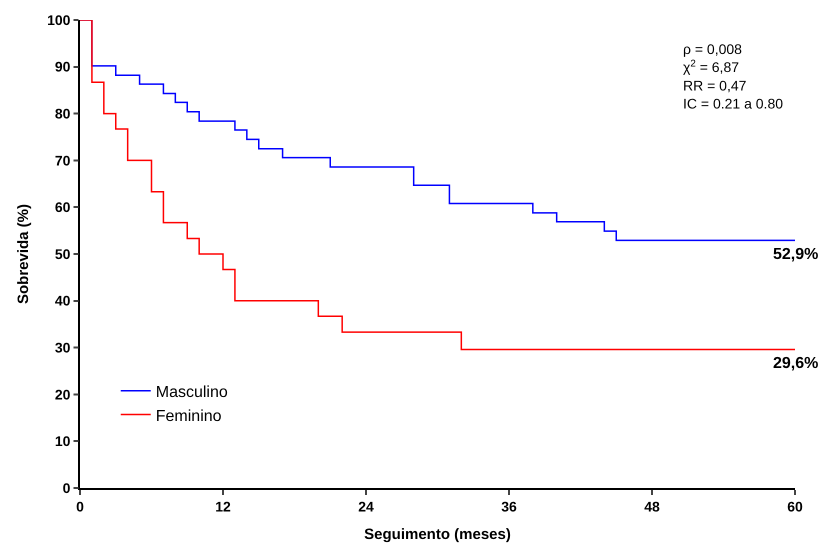 The height and width of the screenshot is (552, 820). Describe the element at coordinates (23, 254) in the screenshot. I see `y-axis-title: Sobrevida (%)` at that location.